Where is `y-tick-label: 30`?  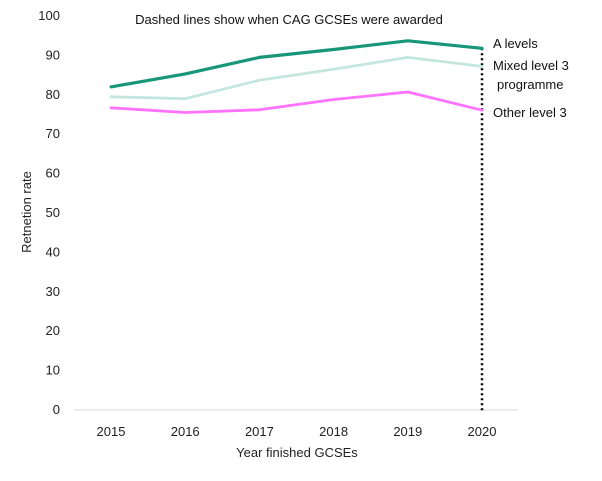 y-tick-label: 30 is located at coordinates (53, 291).